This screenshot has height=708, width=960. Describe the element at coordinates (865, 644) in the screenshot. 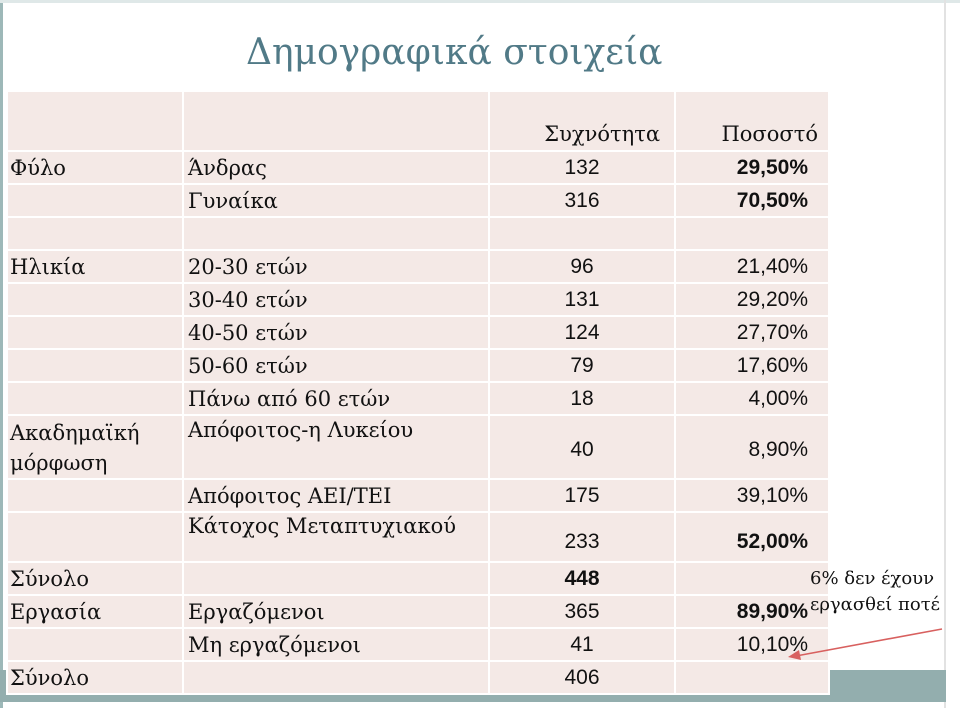

I see `arrow-icon` at that location.